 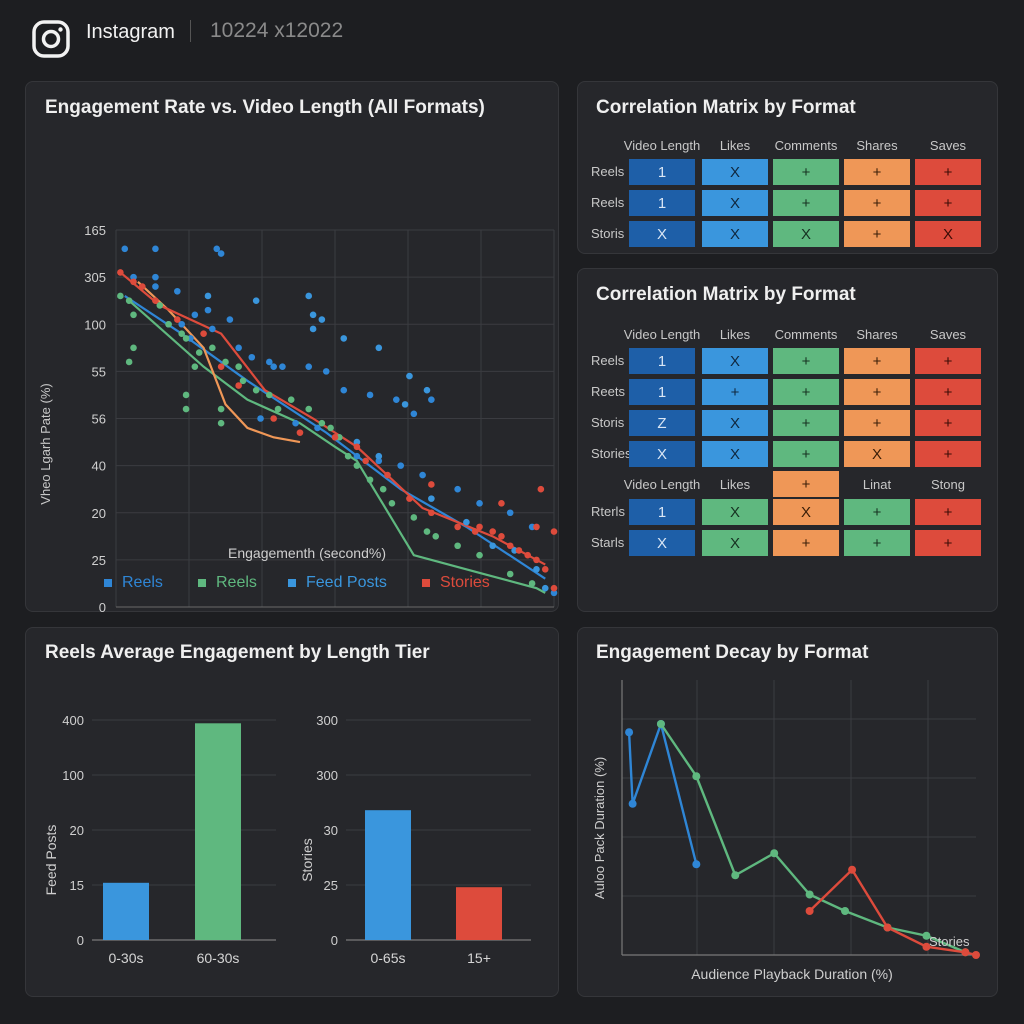 I want to click on scatter-trend-line, so click(x=332, y=418).